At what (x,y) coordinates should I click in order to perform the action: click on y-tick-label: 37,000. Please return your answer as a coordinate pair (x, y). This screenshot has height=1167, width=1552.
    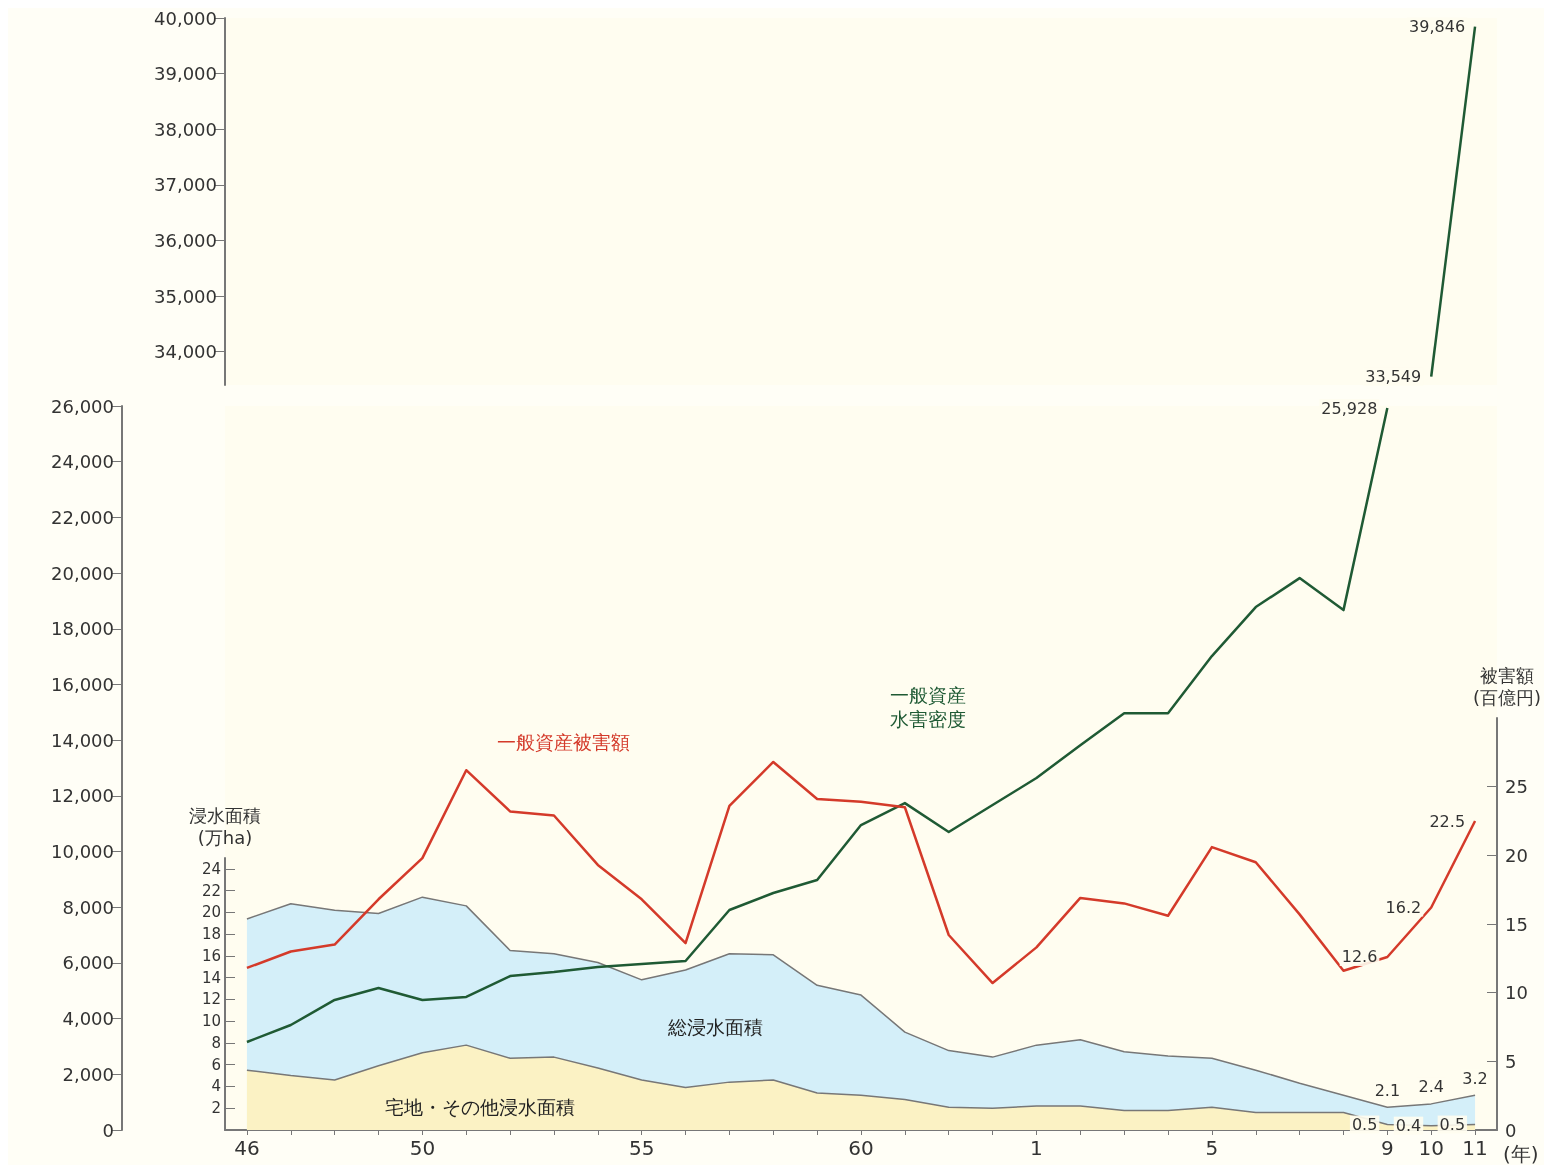
    Looking at the image, I should click on (185, 185).